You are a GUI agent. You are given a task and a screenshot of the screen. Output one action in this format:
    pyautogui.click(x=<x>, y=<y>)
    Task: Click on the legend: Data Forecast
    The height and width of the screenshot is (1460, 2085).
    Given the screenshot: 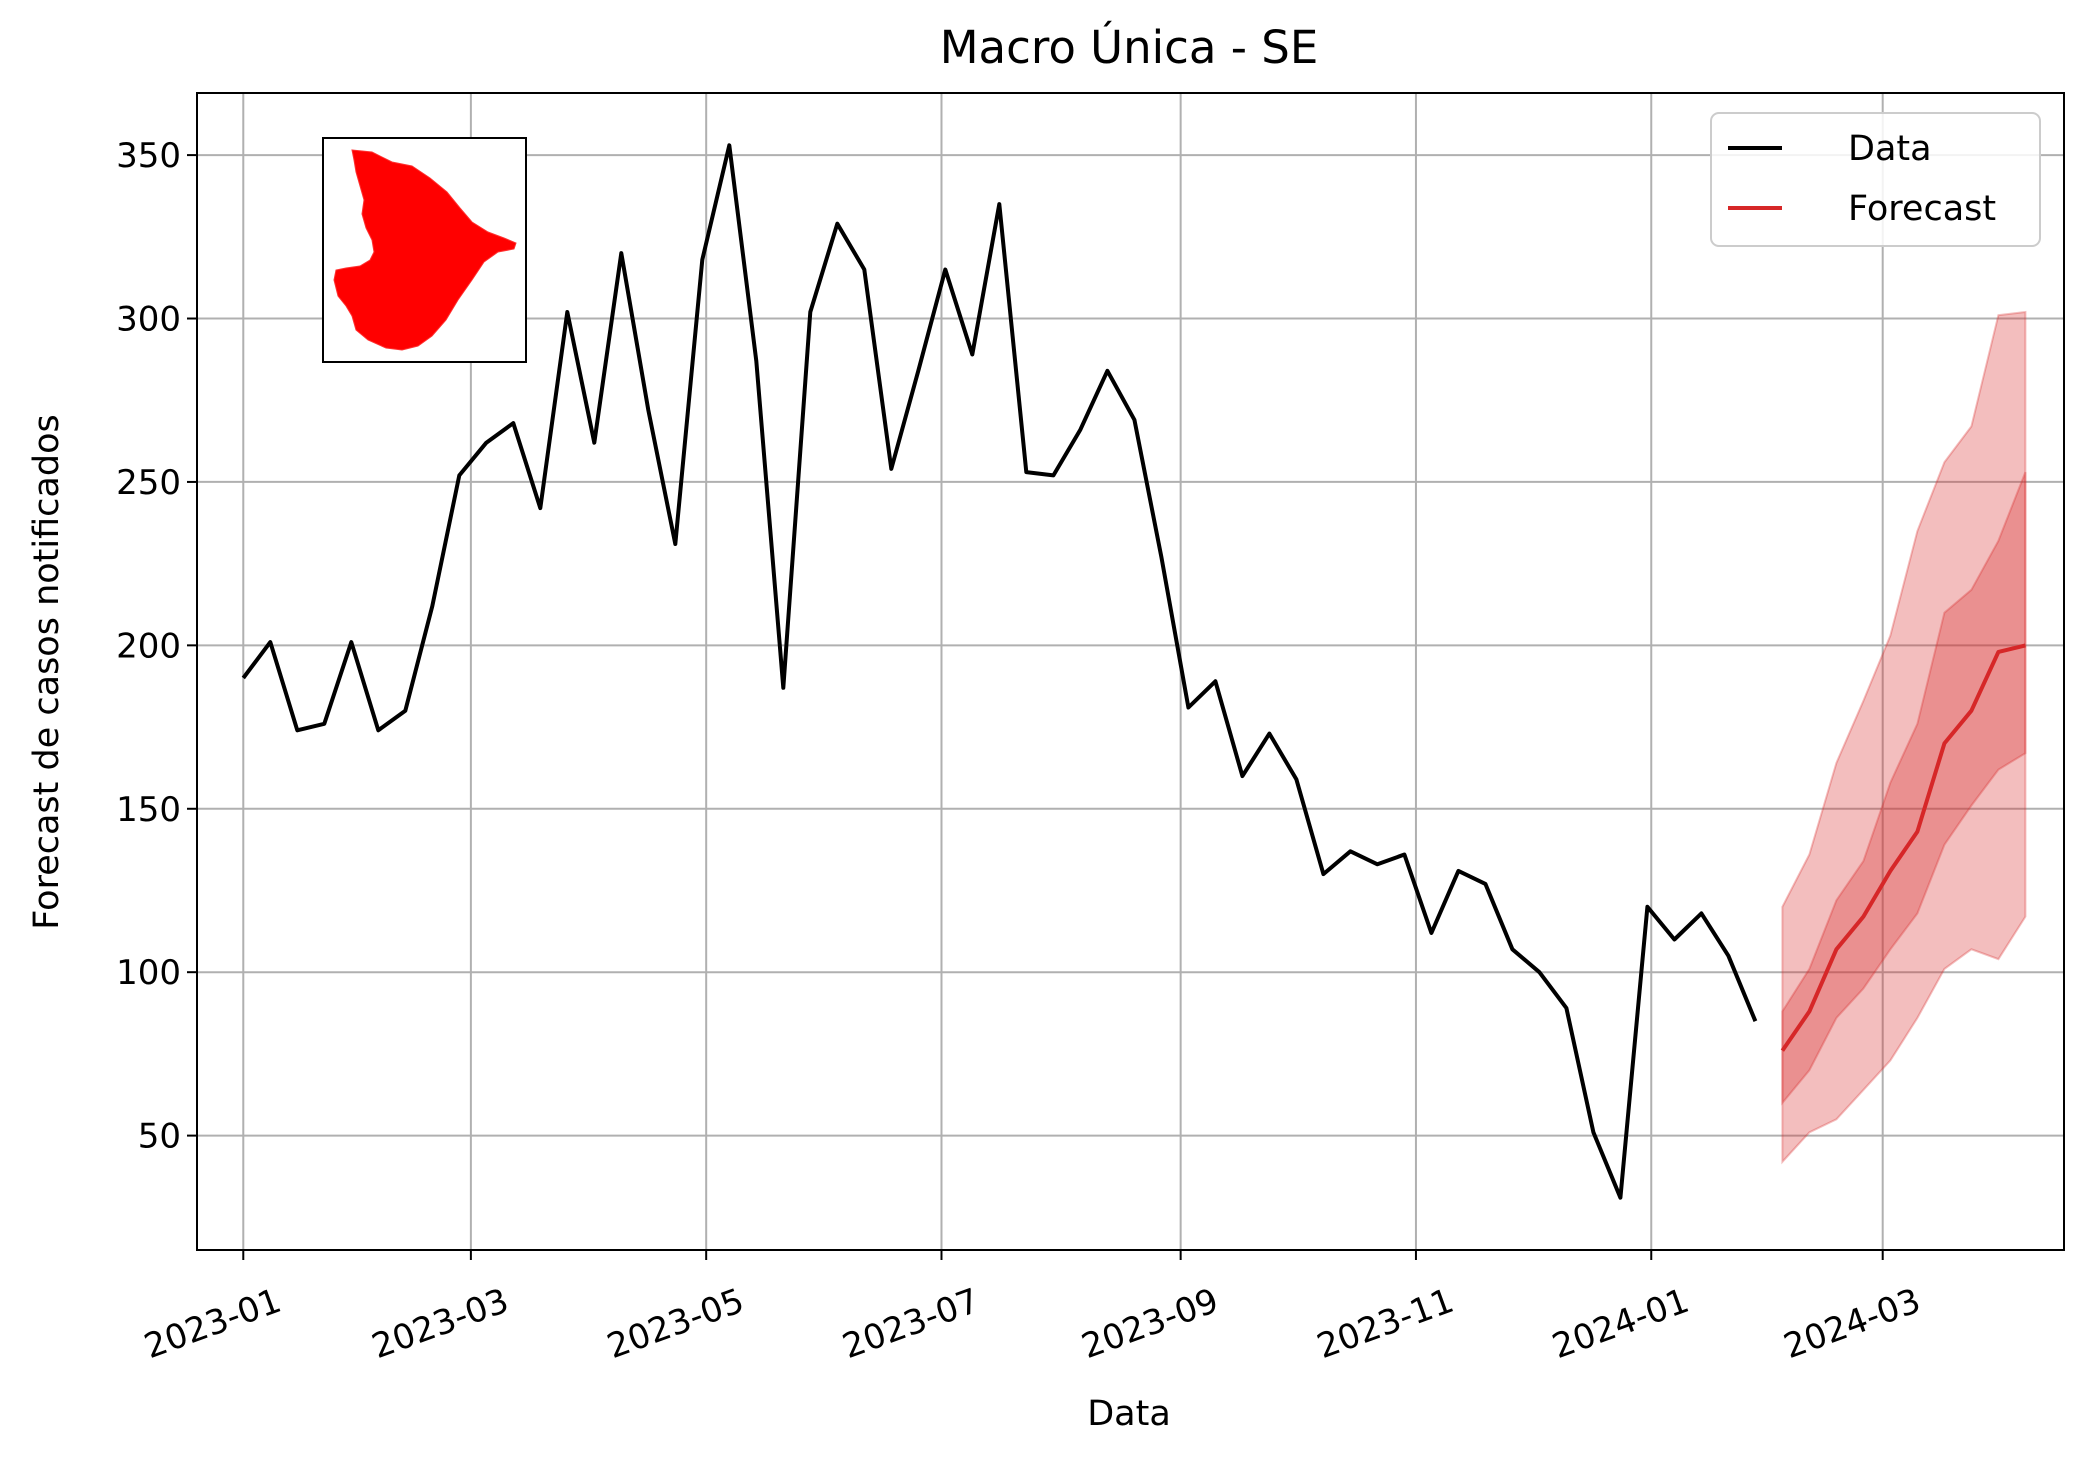 What is the action you would take?
    pyautogui.click(x=1875, y=179)
    